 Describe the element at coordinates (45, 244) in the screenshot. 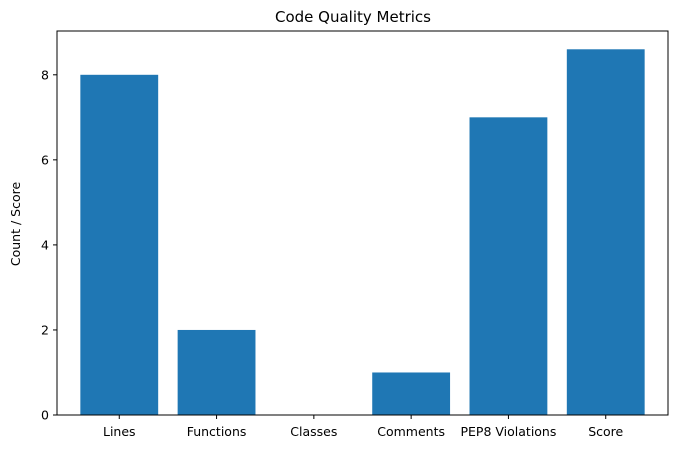

I see `y-tick-label: 4` at that location.